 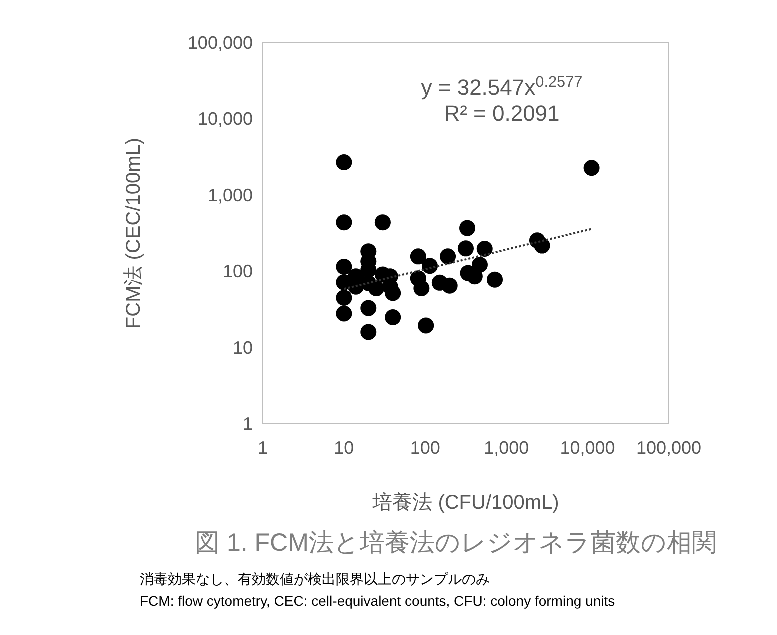 What do you see at coordinates (225, 119) in the screenshot?
I see `y-tick-label: 10,000` at bounding box center [225, 119].